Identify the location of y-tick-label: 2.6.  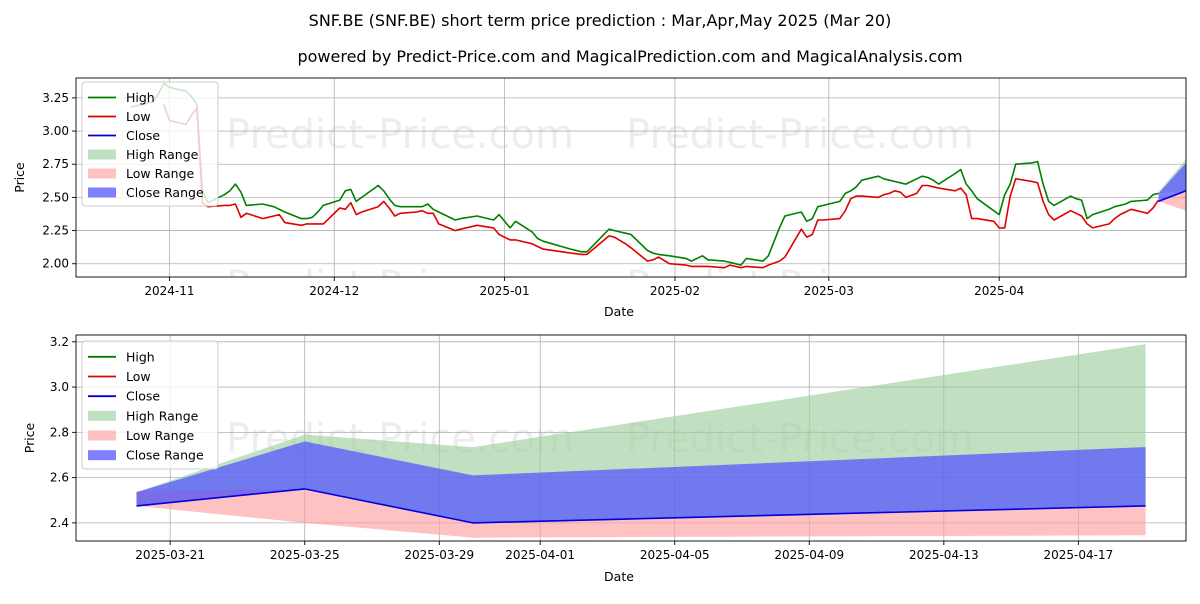
(59, 478).